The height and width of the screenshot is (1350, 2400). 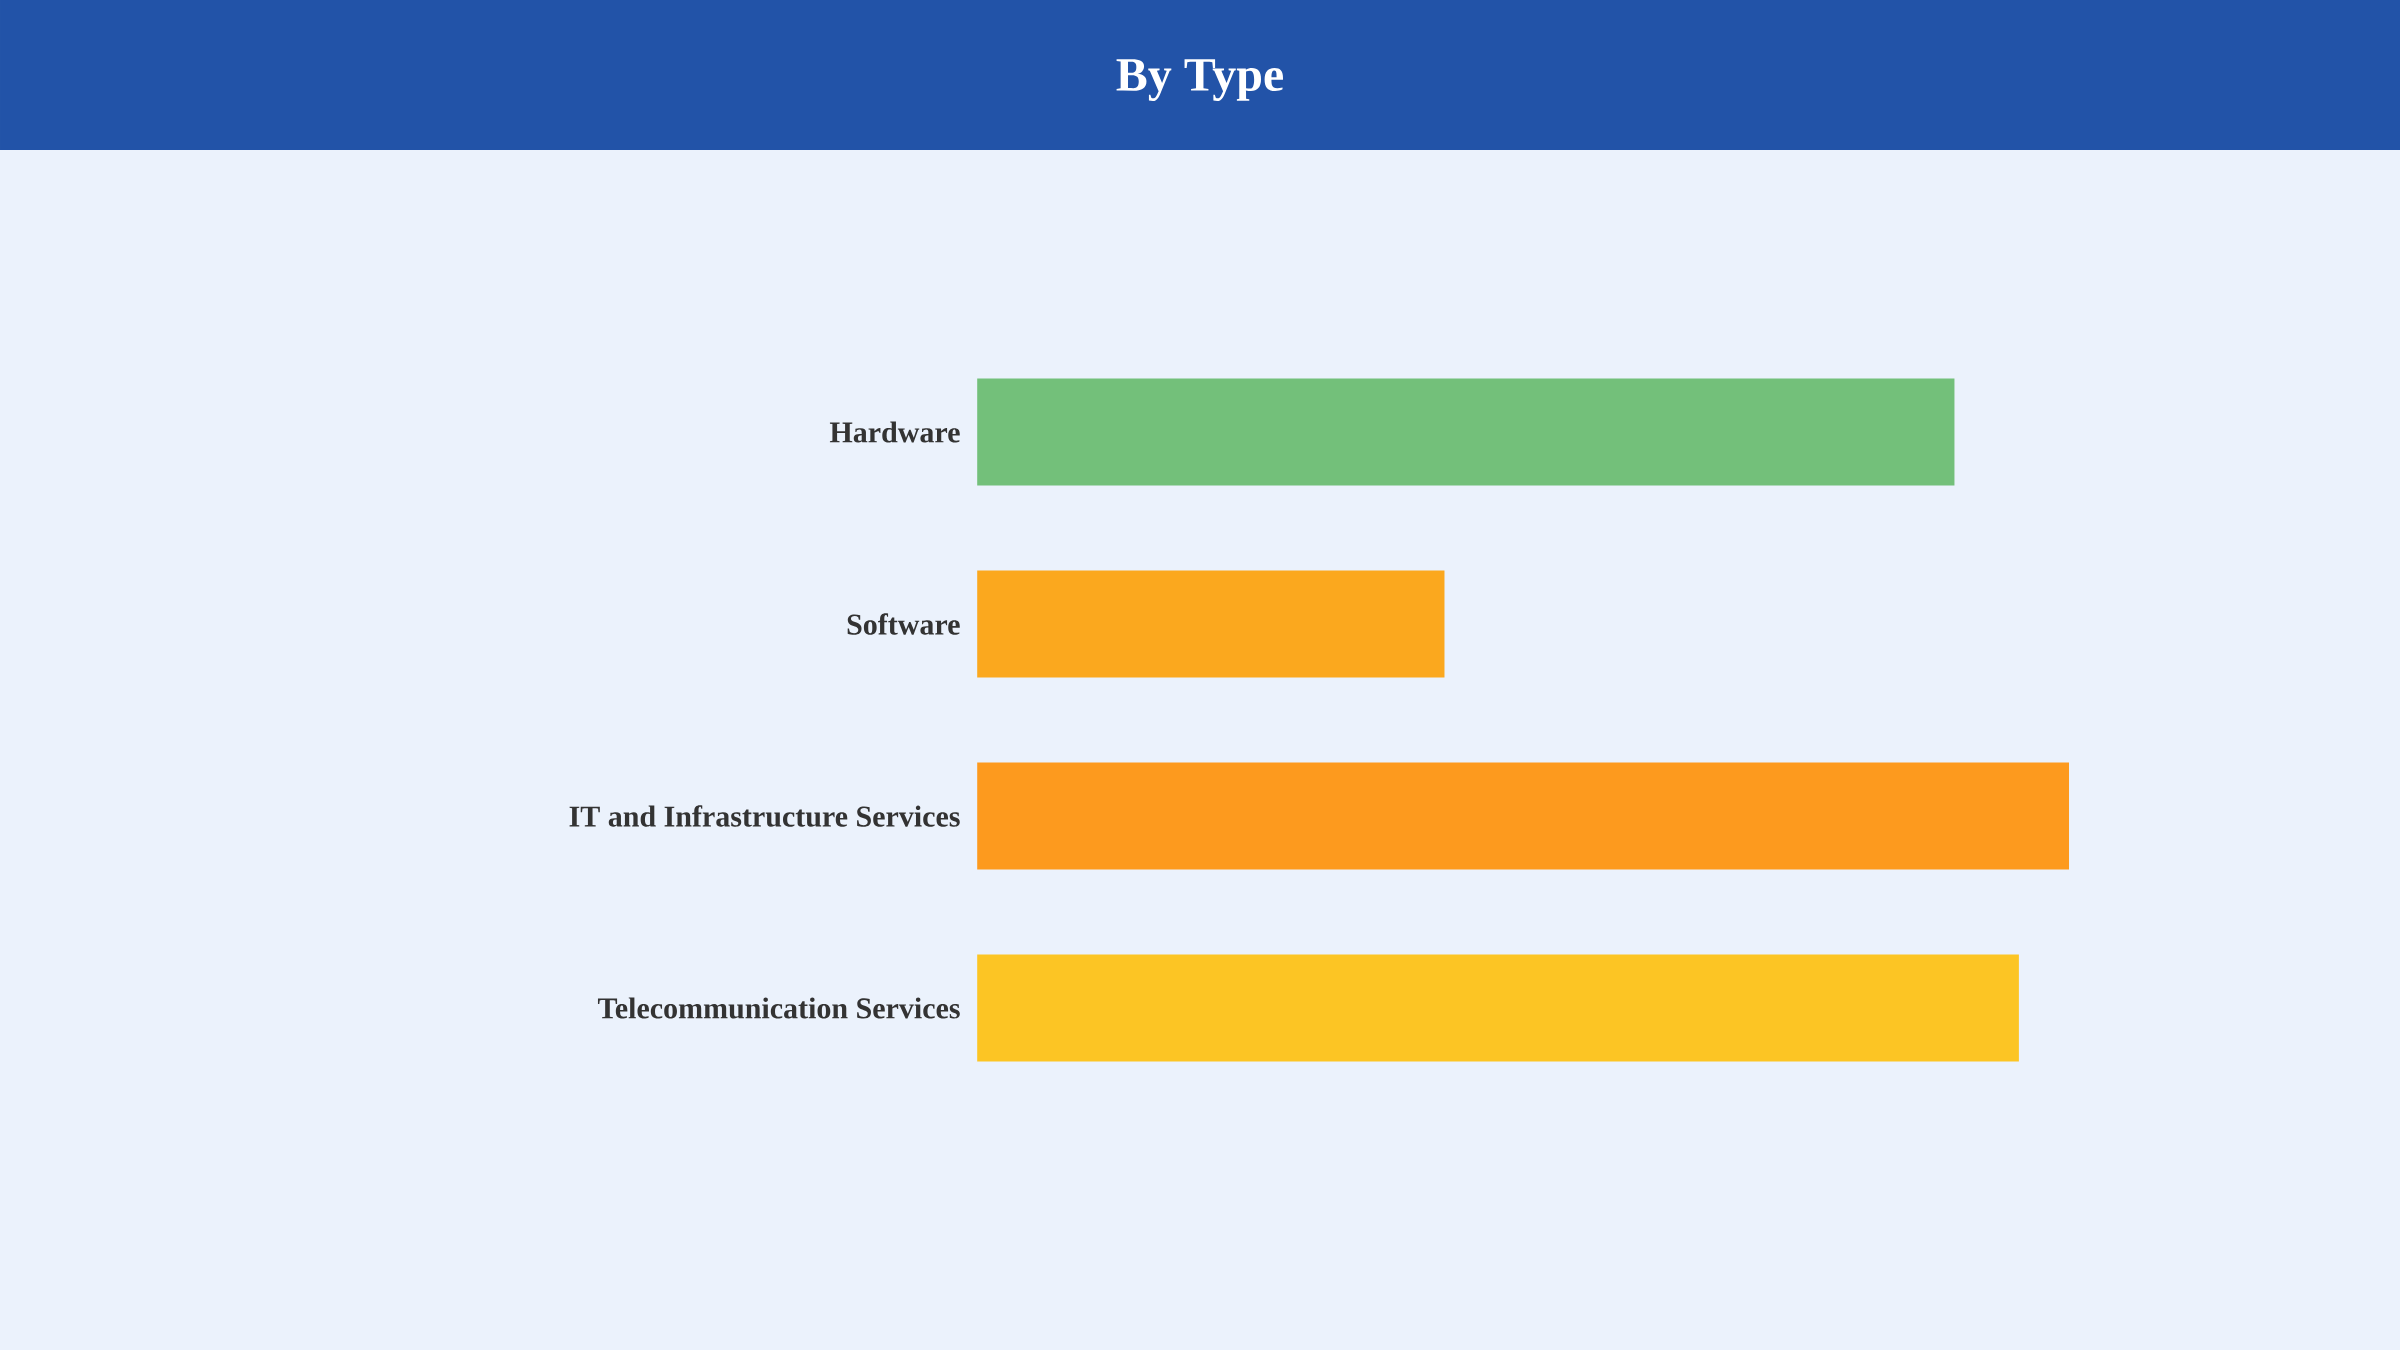 I want to click on y-tick-label: Telecommunication Services, so click(x=778, y=1008).